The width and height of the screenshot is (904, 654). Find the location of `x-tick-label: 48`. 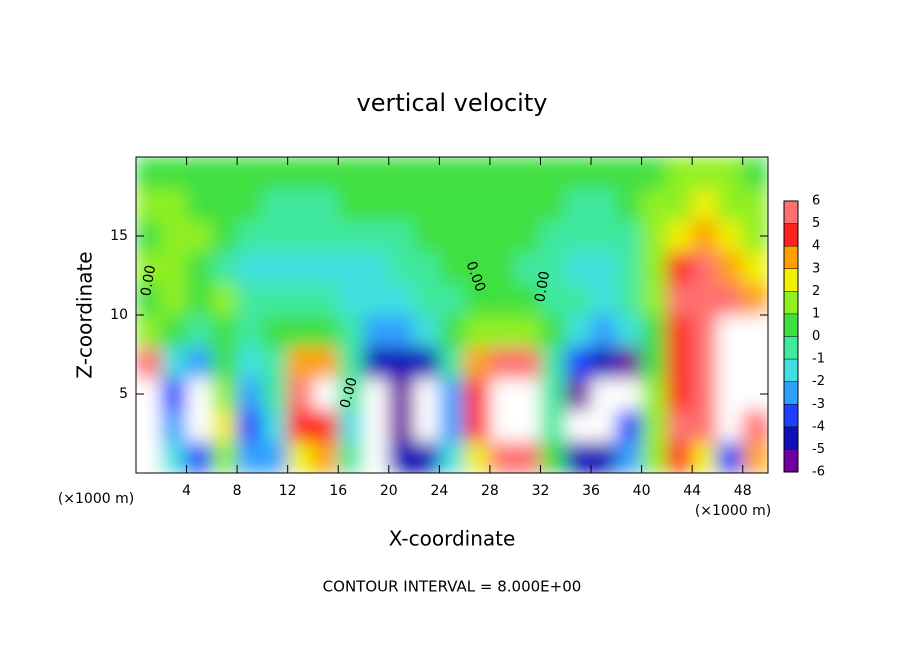

x-tick-label: 48 is located at coordinates (743, 491).